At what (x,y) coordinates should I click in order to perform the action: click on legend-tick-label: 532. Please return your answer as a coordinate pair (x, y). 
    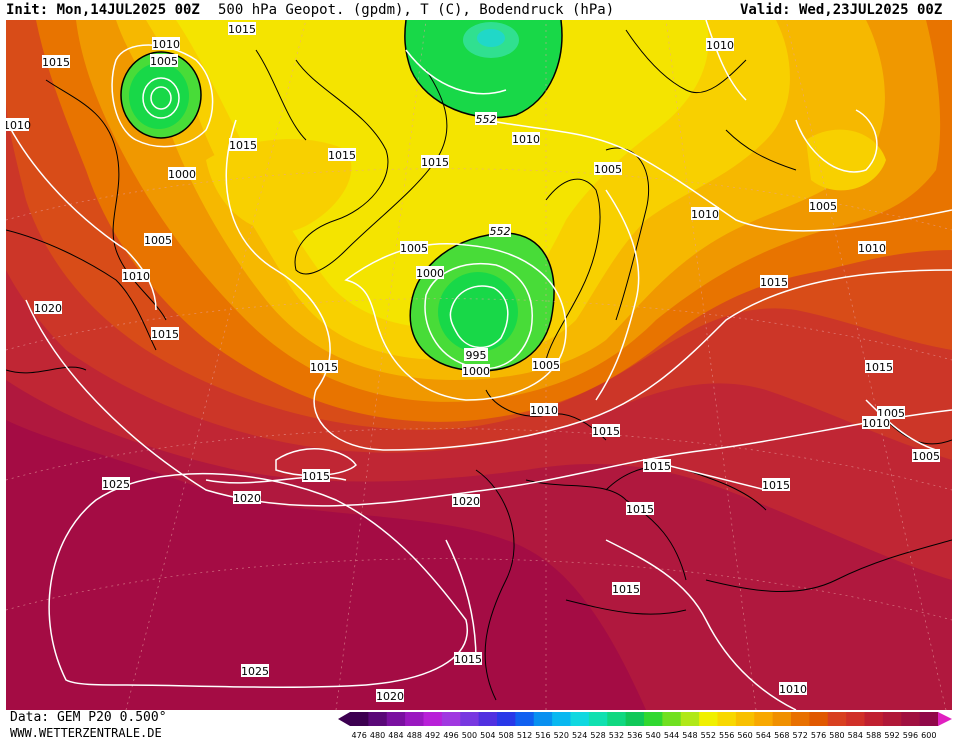
    Looking at the image, I should click on (616, 735).